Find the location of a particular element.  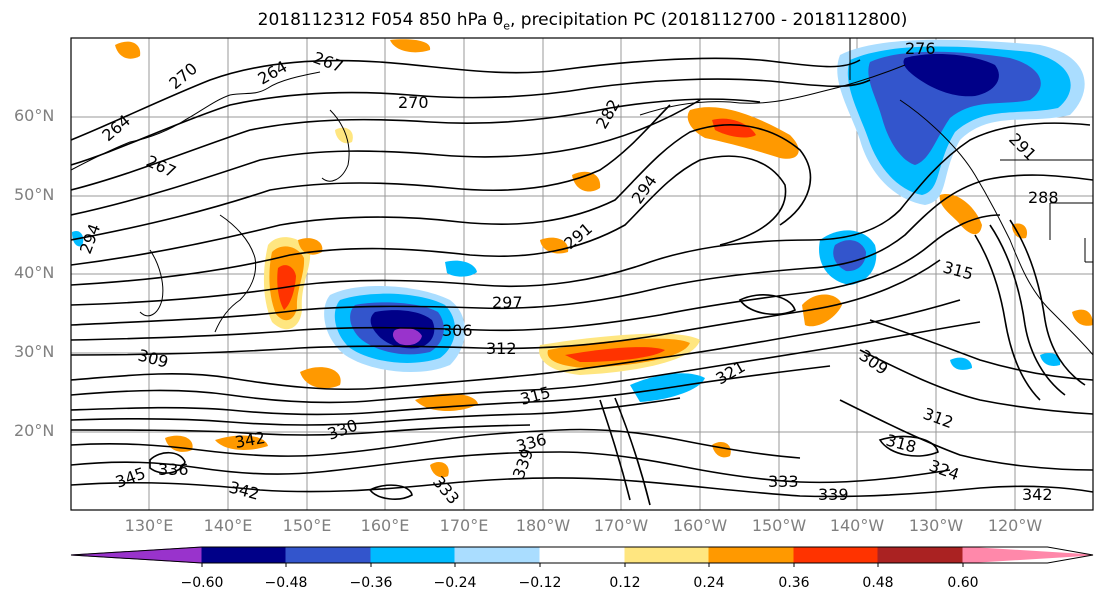

coastline-asia is located at coordinates (196, 121).